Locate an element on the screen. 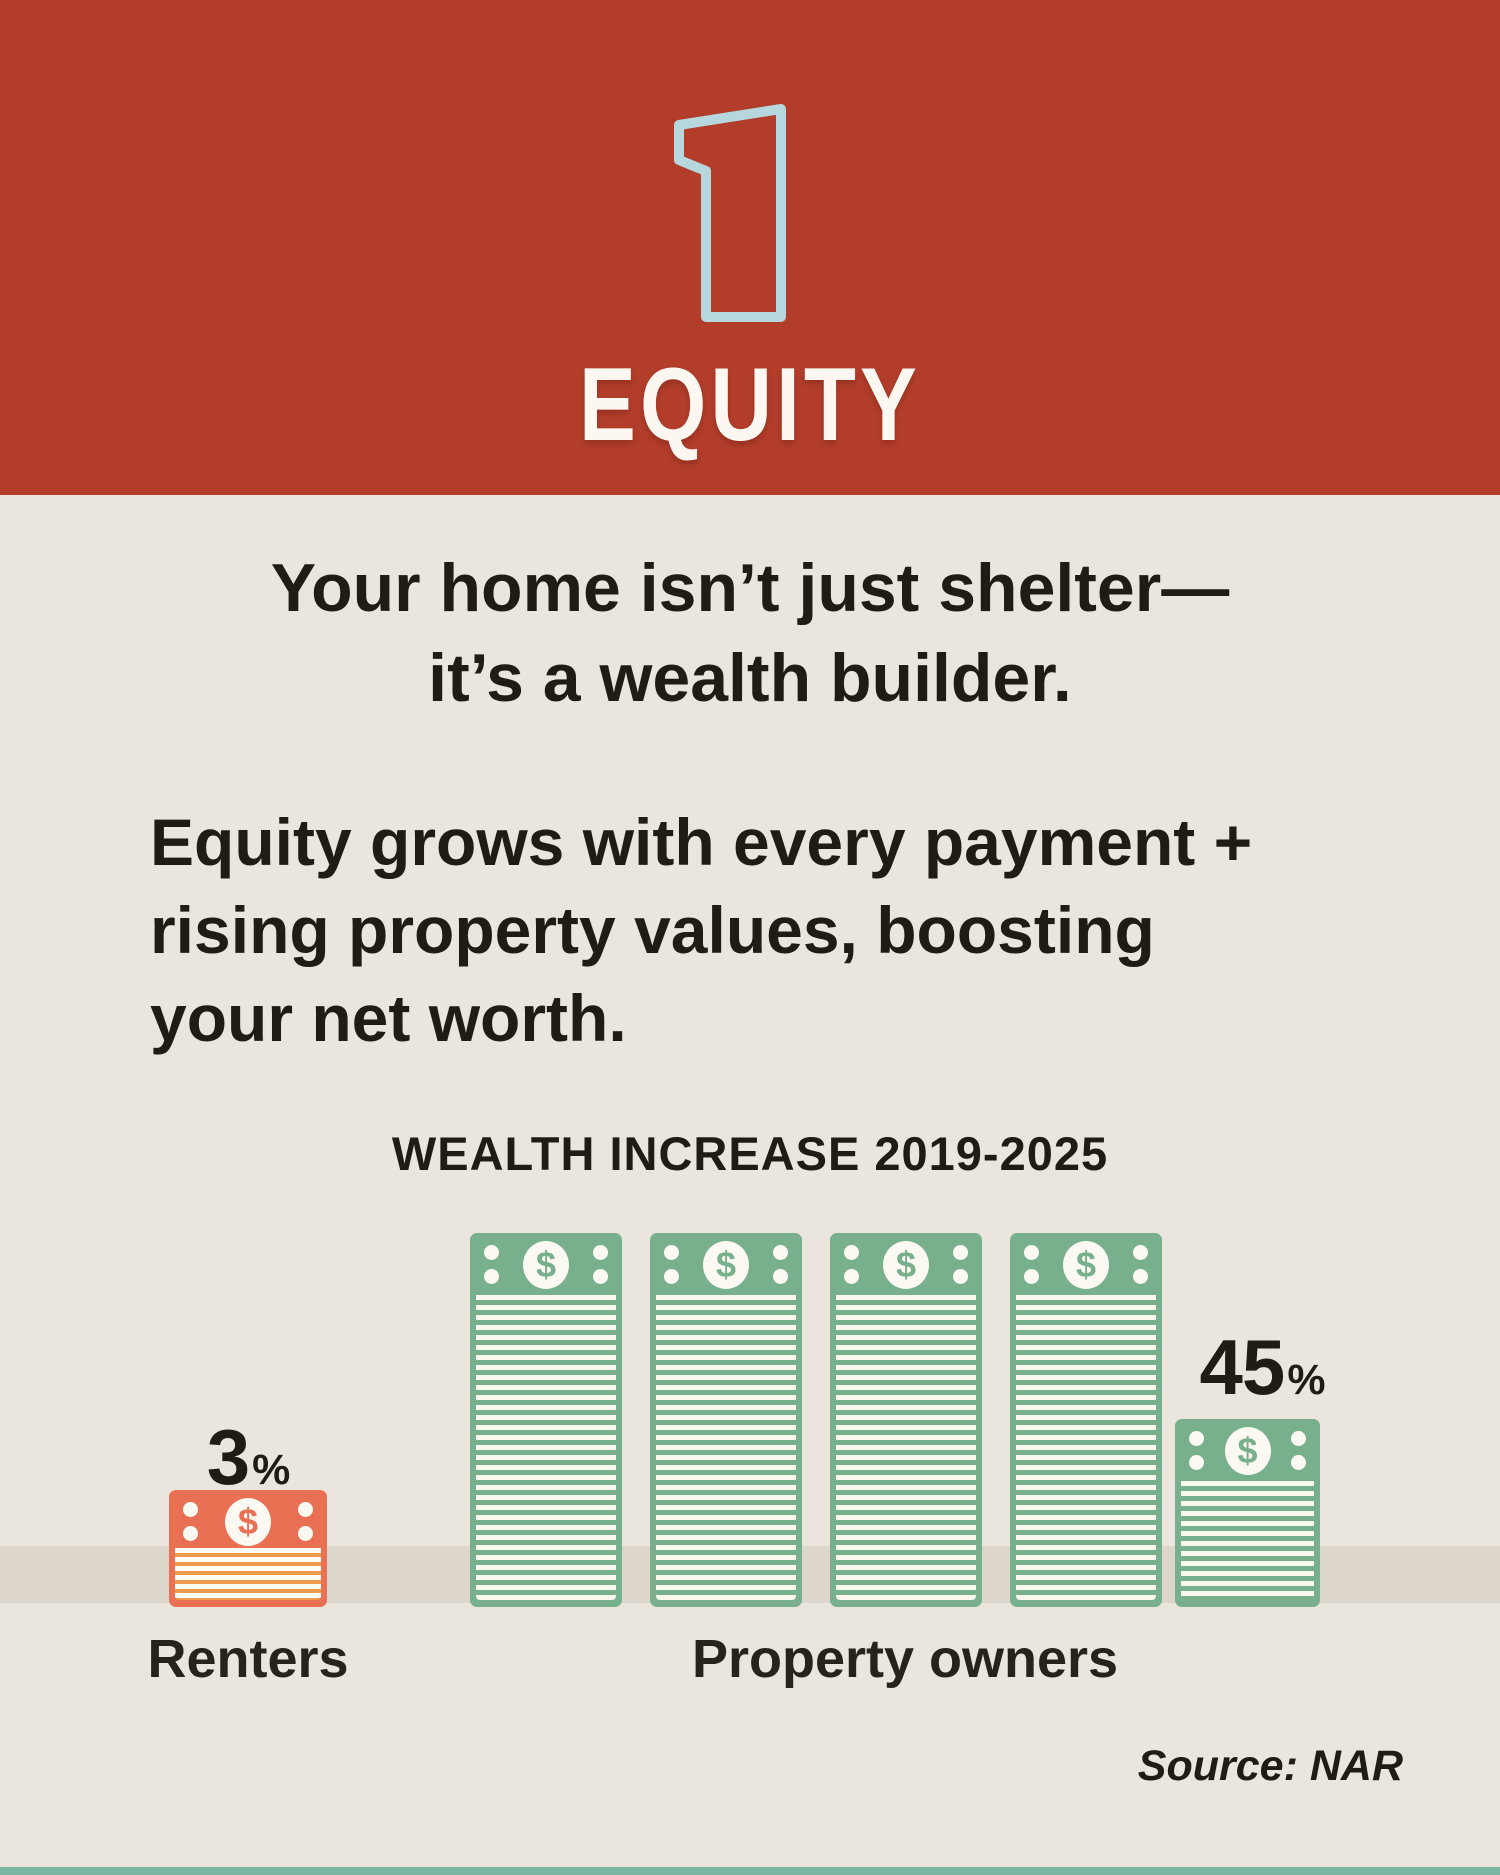  renters-money-stack: $ is located at coordinates (248, 1548).